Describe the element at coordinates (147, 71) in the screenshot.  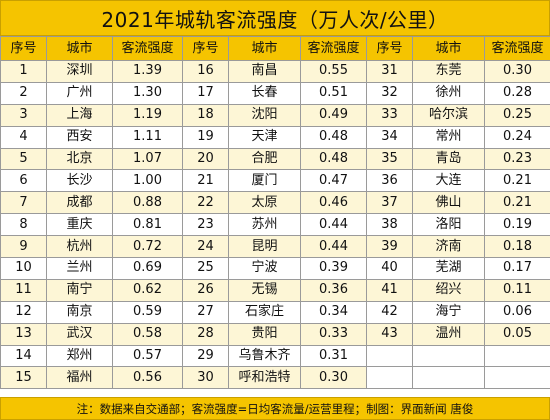
I see `intensity-cell: 1.39` at that location.